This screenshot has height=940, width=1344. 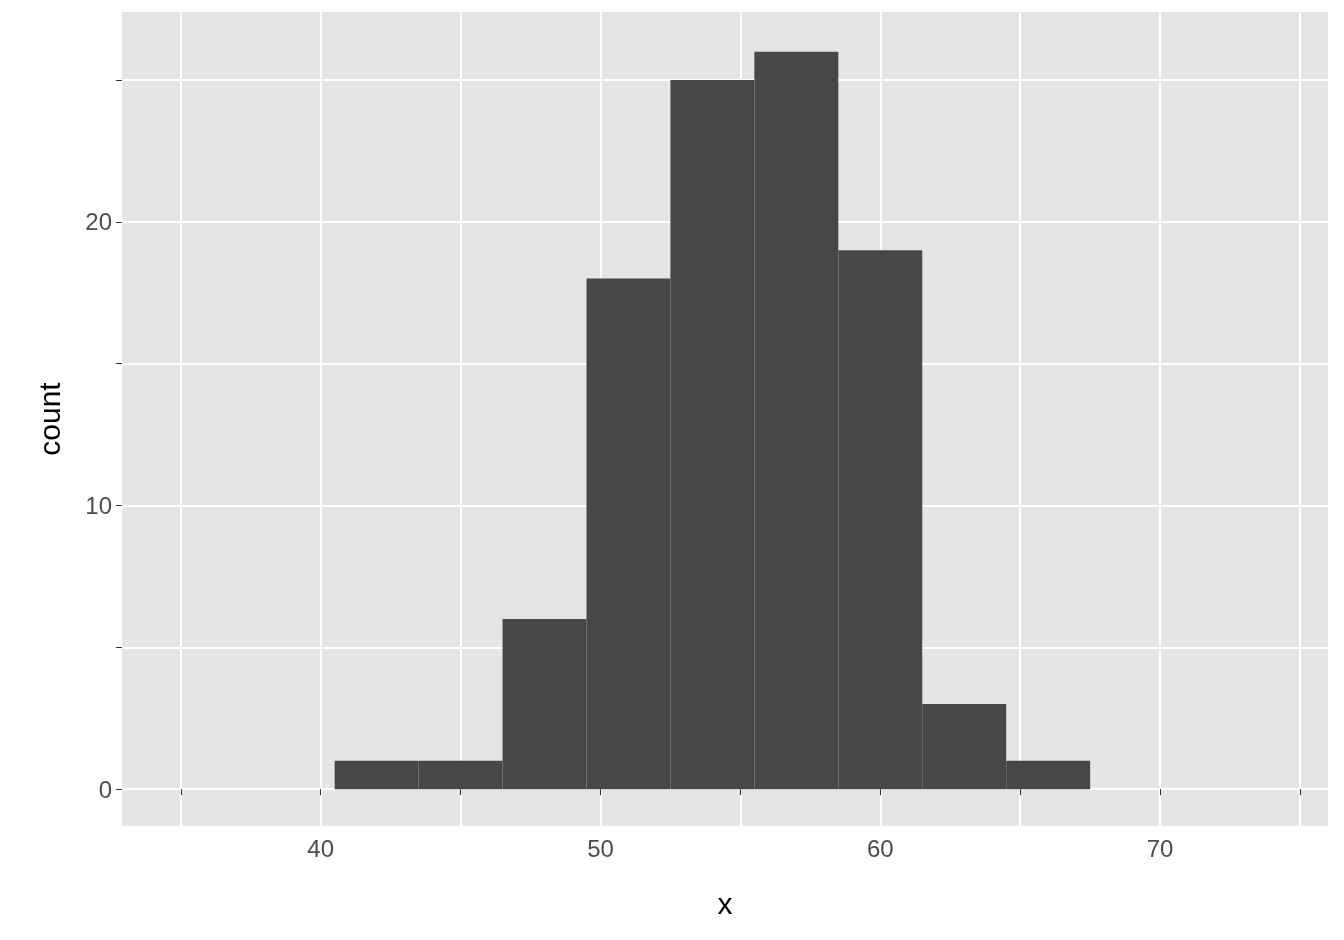 What do you see at coordinates (600, 848) in the screenshot?
I see `x-tick-label: 50` at bounding box center [600, 848].